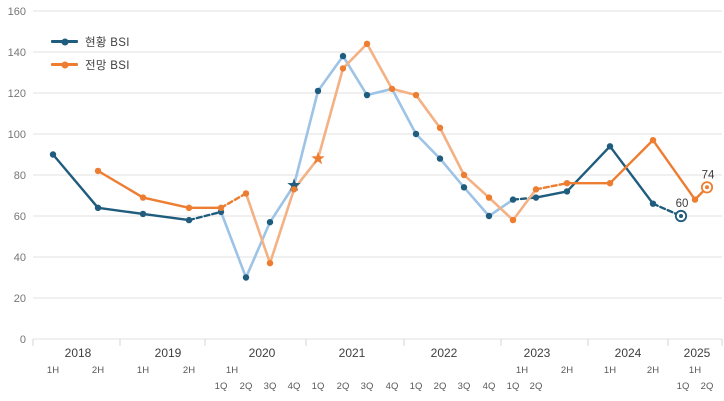 The image size is (724, 401). Describe the element at coordinates (682, 204) in the screenshot. I see `point-value-label: 60` at that location.